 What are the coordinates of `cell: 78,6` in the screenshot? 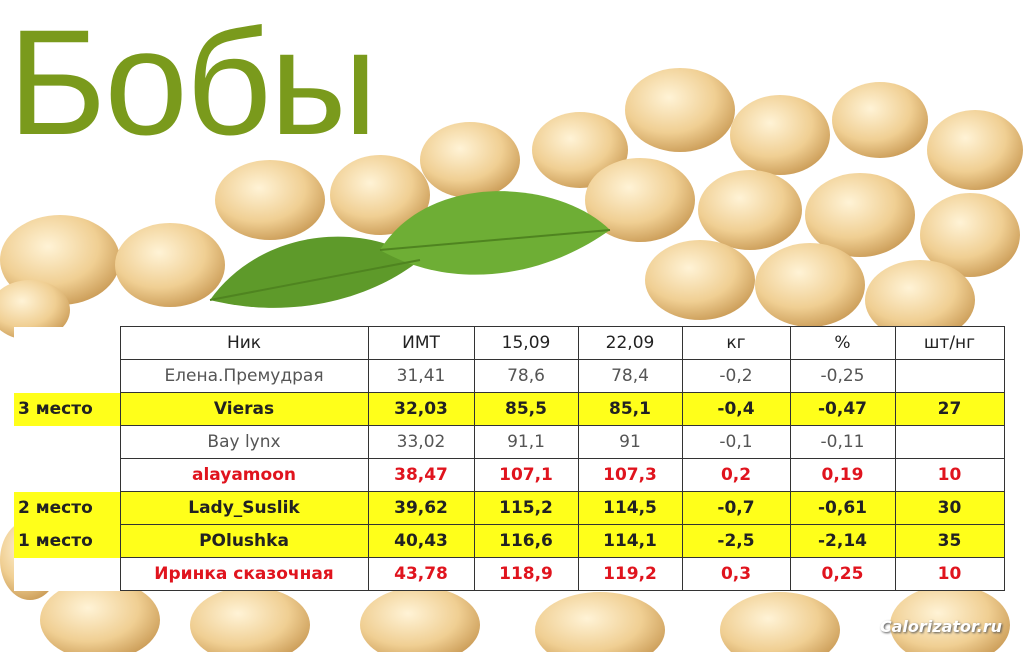 It's located at (526, 376).